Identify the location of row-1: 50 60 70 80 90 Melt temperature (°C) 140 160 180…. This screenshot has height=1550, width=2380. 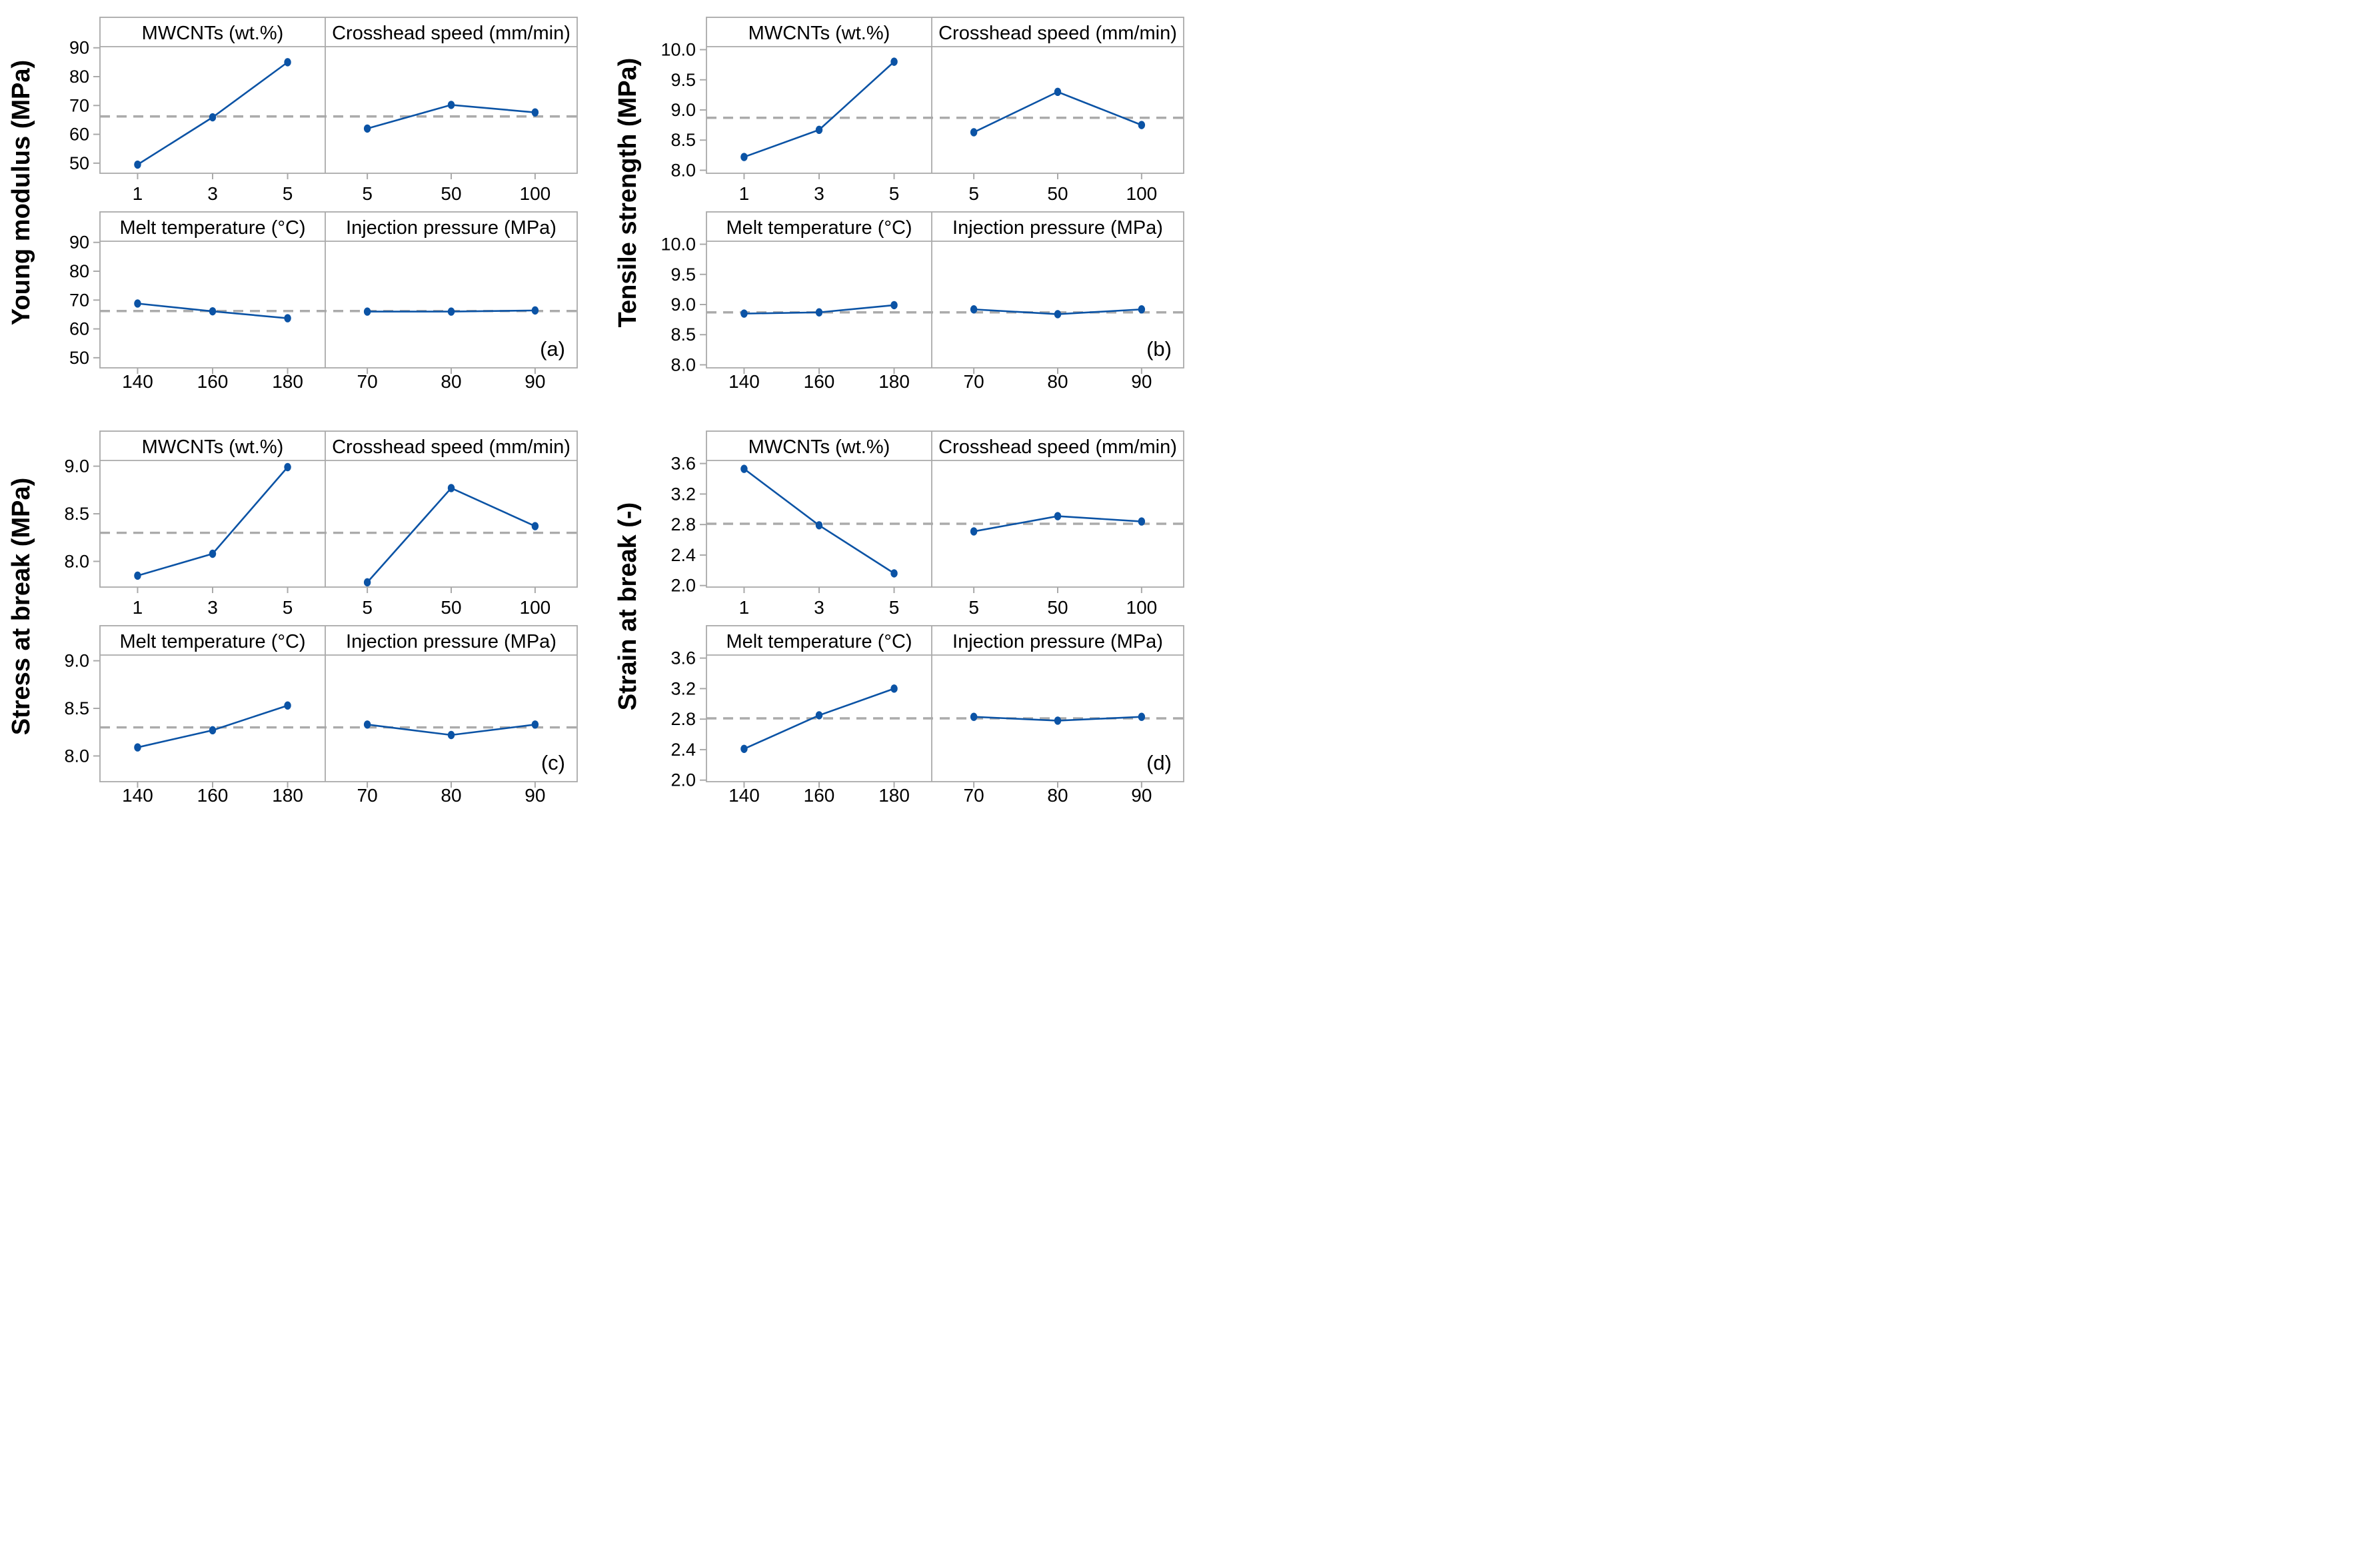
(323, 302).